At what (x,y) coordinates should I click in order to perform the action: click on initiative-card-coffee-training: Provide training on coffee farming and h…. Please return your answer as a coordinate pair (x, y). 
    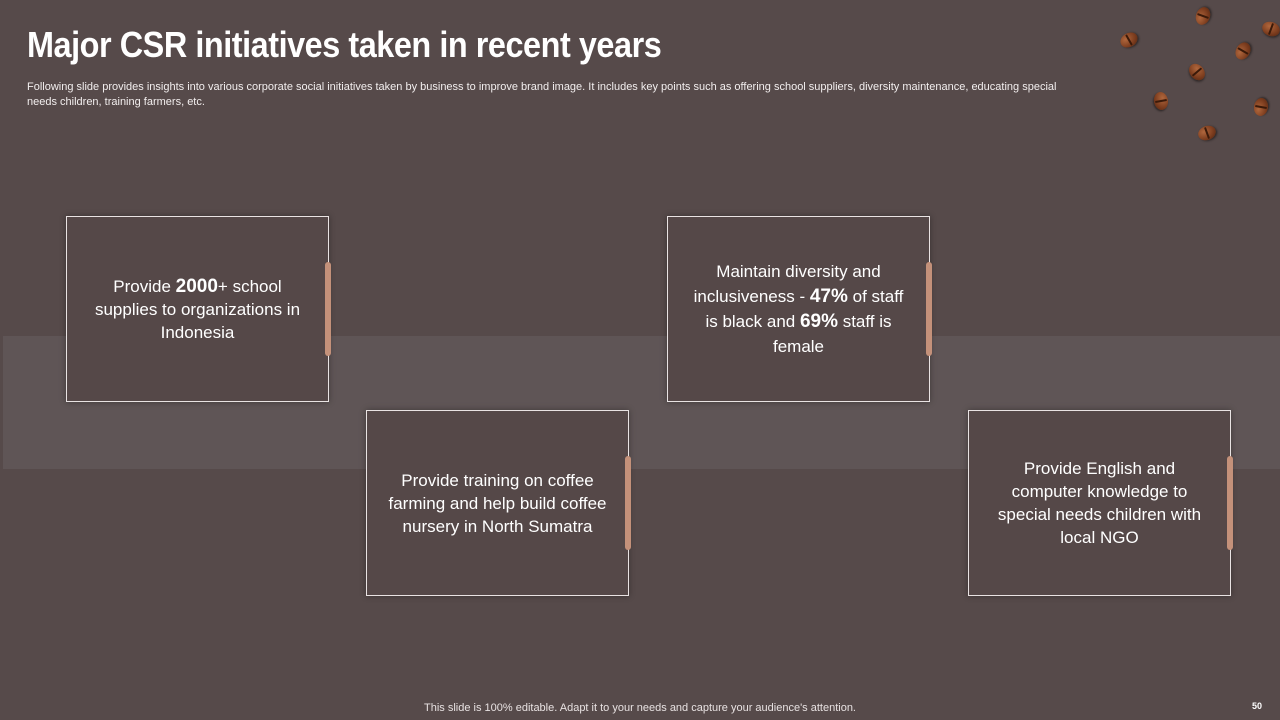
    Looking at the image, I should click on (498, 503).